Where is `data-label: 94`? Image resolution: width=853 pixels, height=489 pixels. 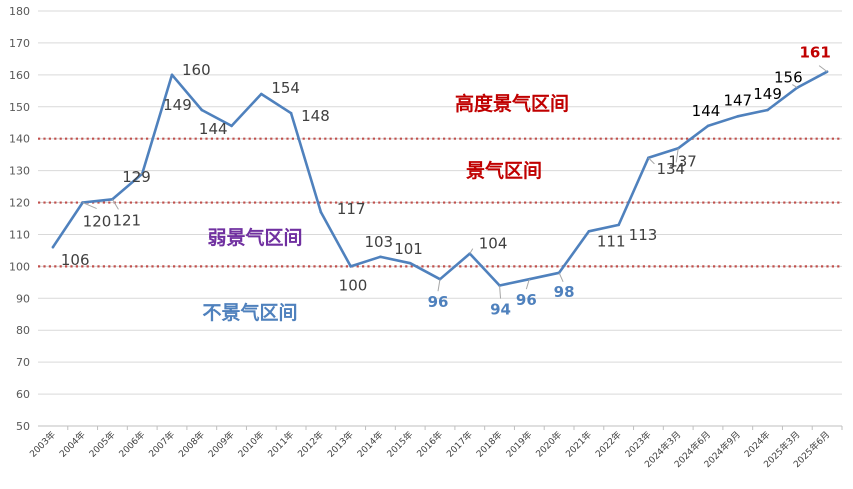 data-label: 94 is located at coordinates (500, 310).